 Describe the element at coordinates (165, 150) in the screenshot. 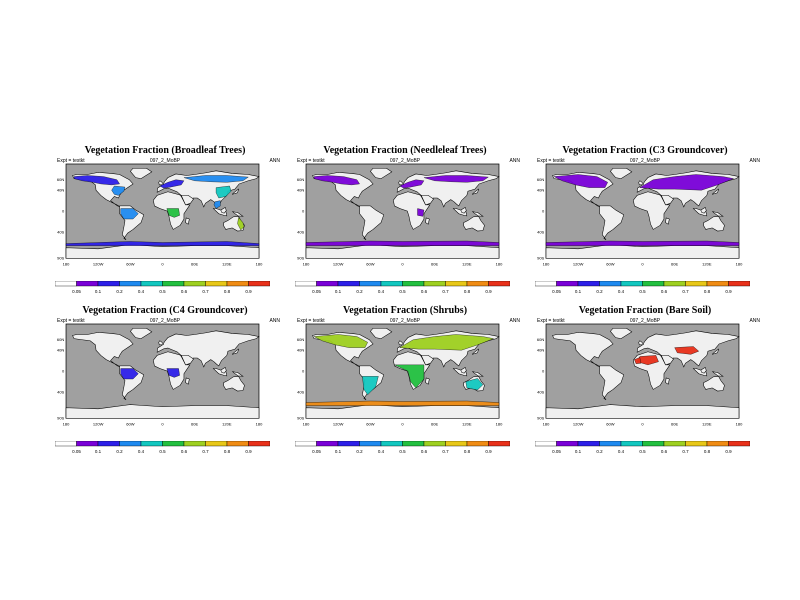

I see `panel-title: Vegetation Fraction (Broadleaf Trees)` at that location.